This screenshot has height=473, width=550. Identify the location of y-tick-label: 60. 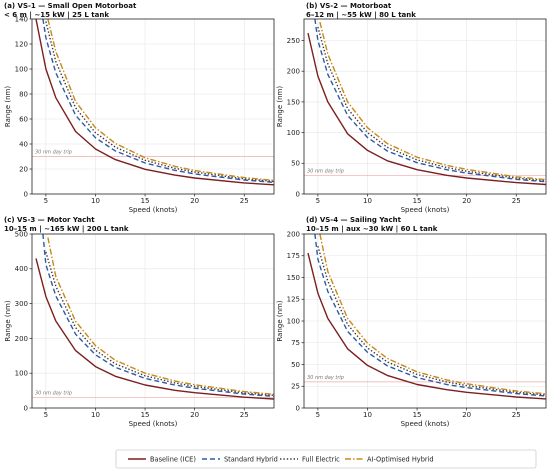
(23, 119).